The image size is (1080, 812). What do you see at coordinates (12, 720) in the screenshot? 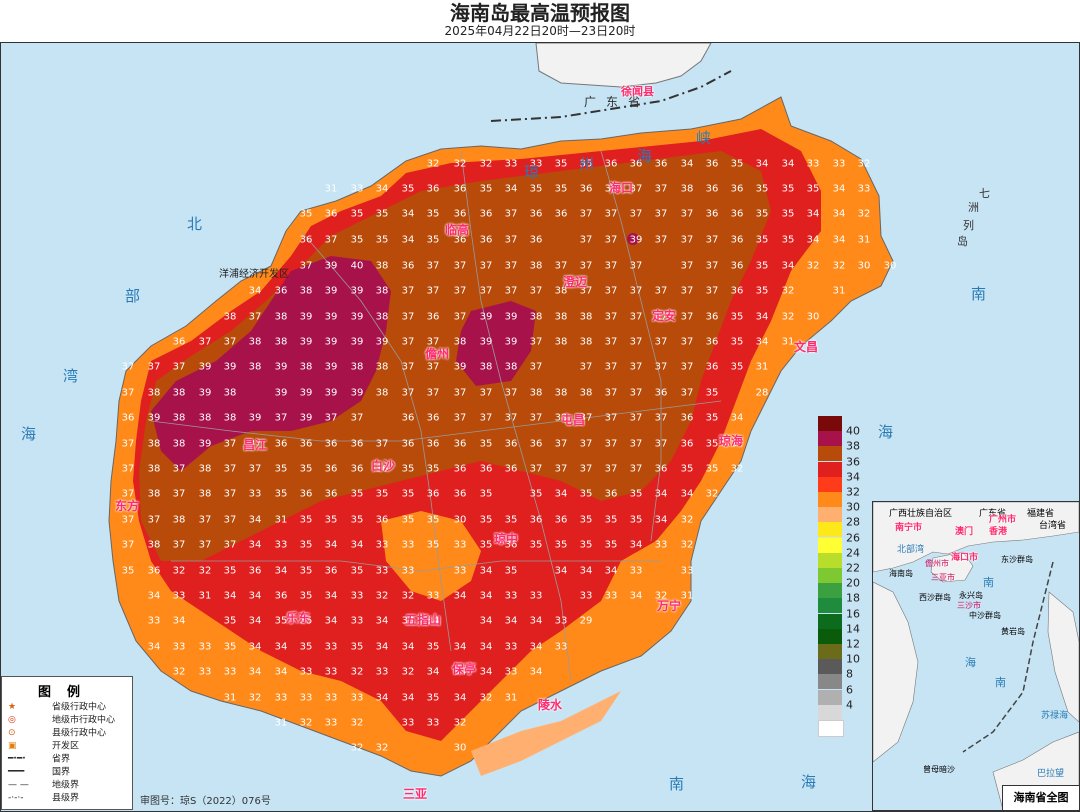
I see `target-icon: ◎` at bounding box center [12, 720].